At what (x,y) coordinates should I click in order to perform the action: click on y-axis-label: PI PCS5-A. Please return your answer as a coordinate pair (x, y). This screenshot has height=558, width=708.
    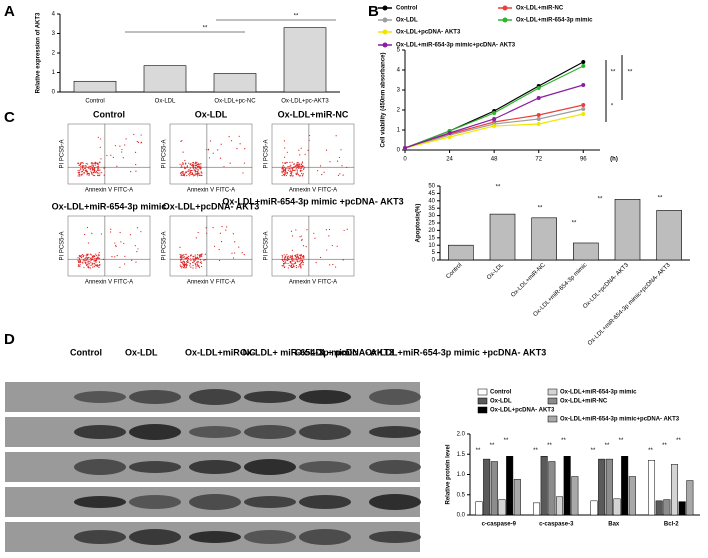
    Looking at the image, I should click on (267, 245).